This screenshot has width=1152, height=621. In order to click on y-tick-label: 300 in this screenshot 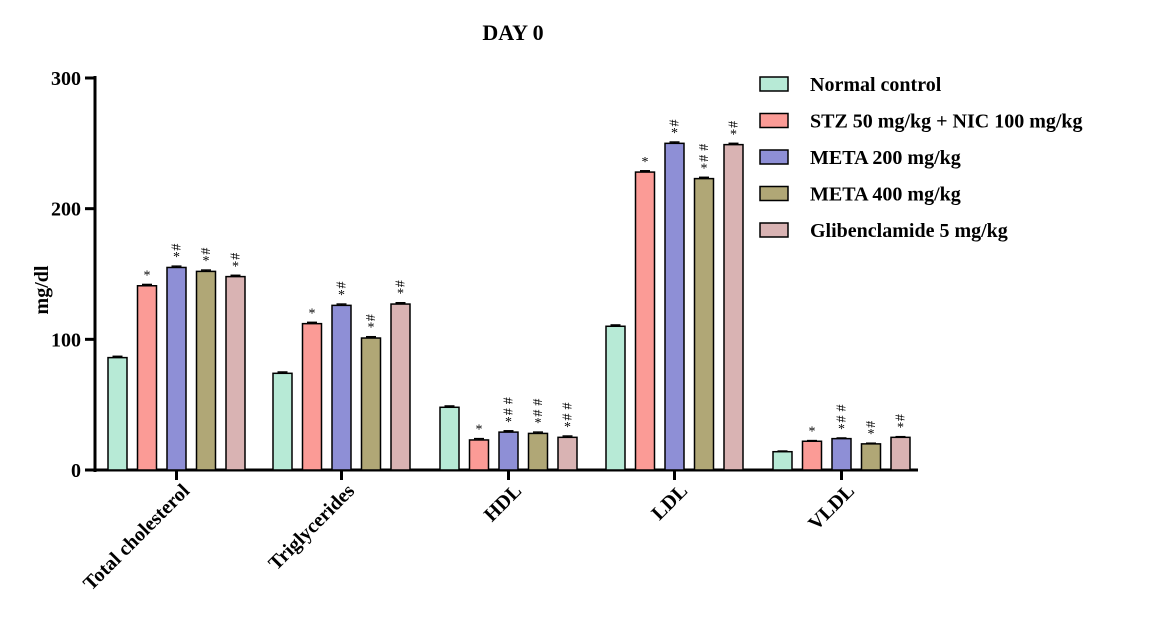, I will do `click(66, 79)`.